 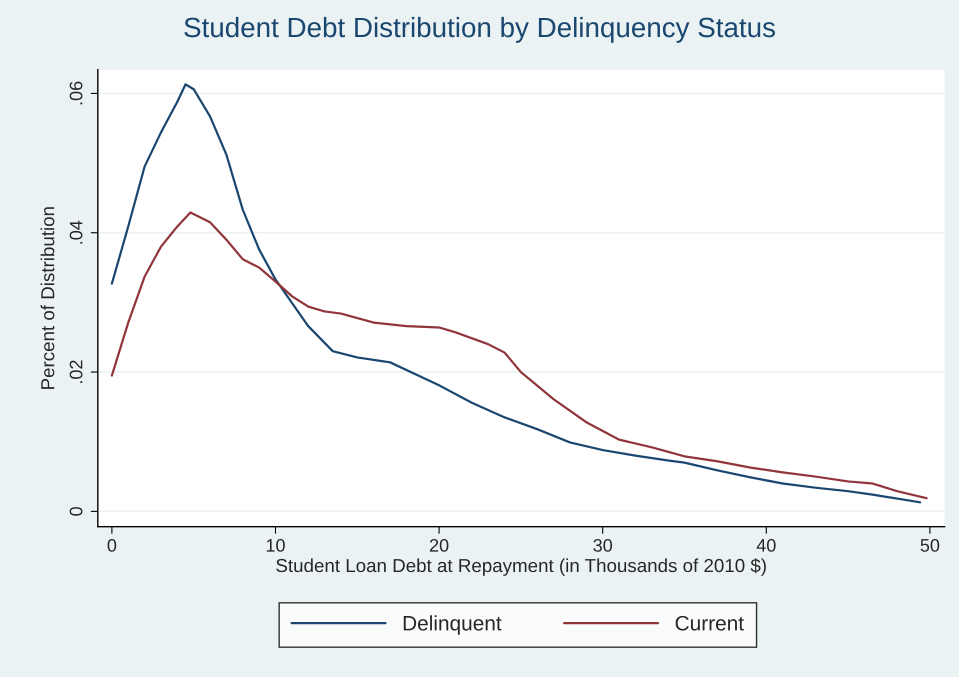 What do you see at coordinates (275, 545) in the screenshot?
I see `x-tick-label: 10` at bounding box center [275, 545].